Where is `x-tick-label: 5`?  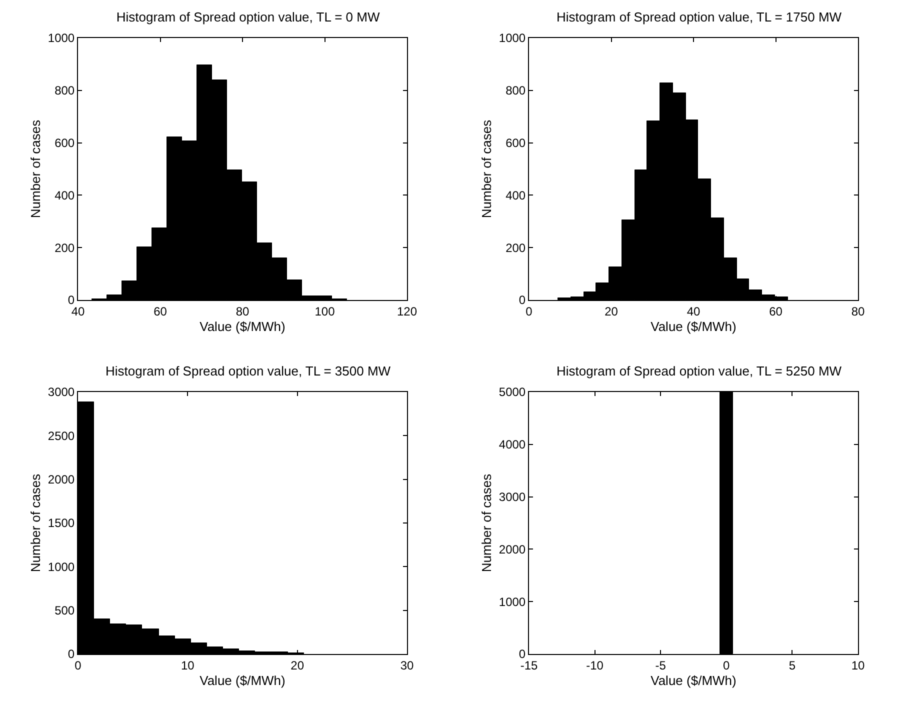
x-tick-label: 5 is located at coordinates (792, 665).